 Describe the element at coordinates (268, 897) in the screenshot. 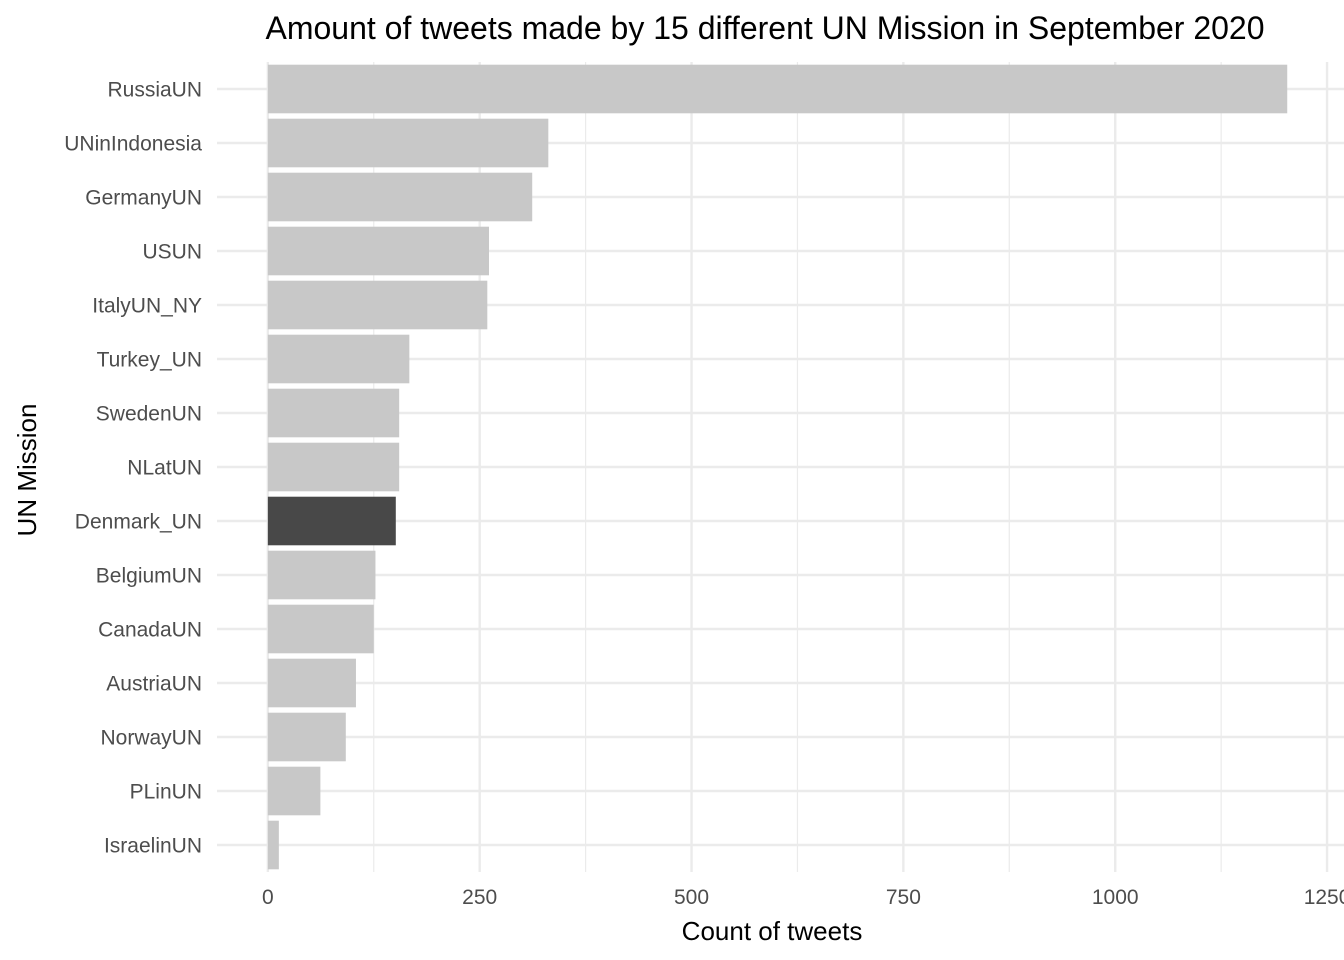

I see `x-tick-label: 0` at that location.